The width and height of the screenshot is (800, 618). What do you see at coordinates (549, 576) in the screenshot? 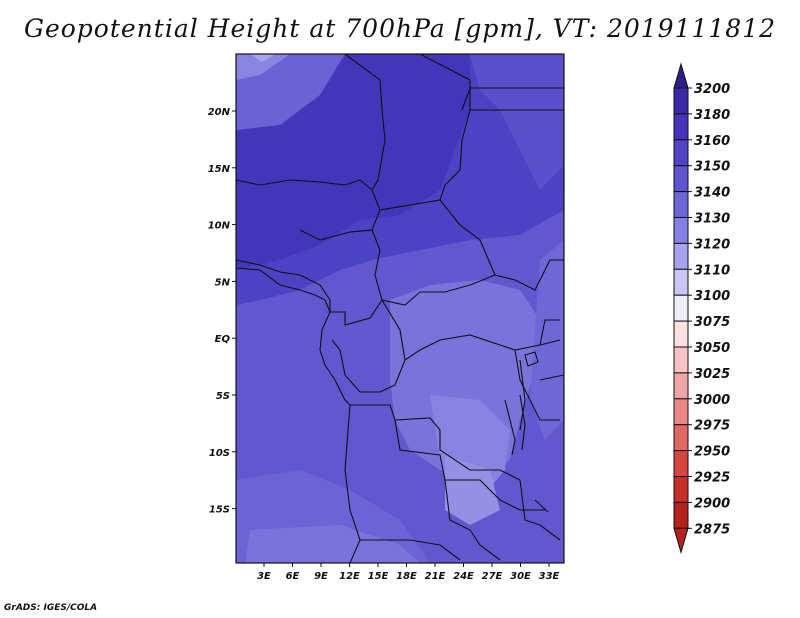
I see `lon-tick-label: 33E` at bounding box center [549, 576].